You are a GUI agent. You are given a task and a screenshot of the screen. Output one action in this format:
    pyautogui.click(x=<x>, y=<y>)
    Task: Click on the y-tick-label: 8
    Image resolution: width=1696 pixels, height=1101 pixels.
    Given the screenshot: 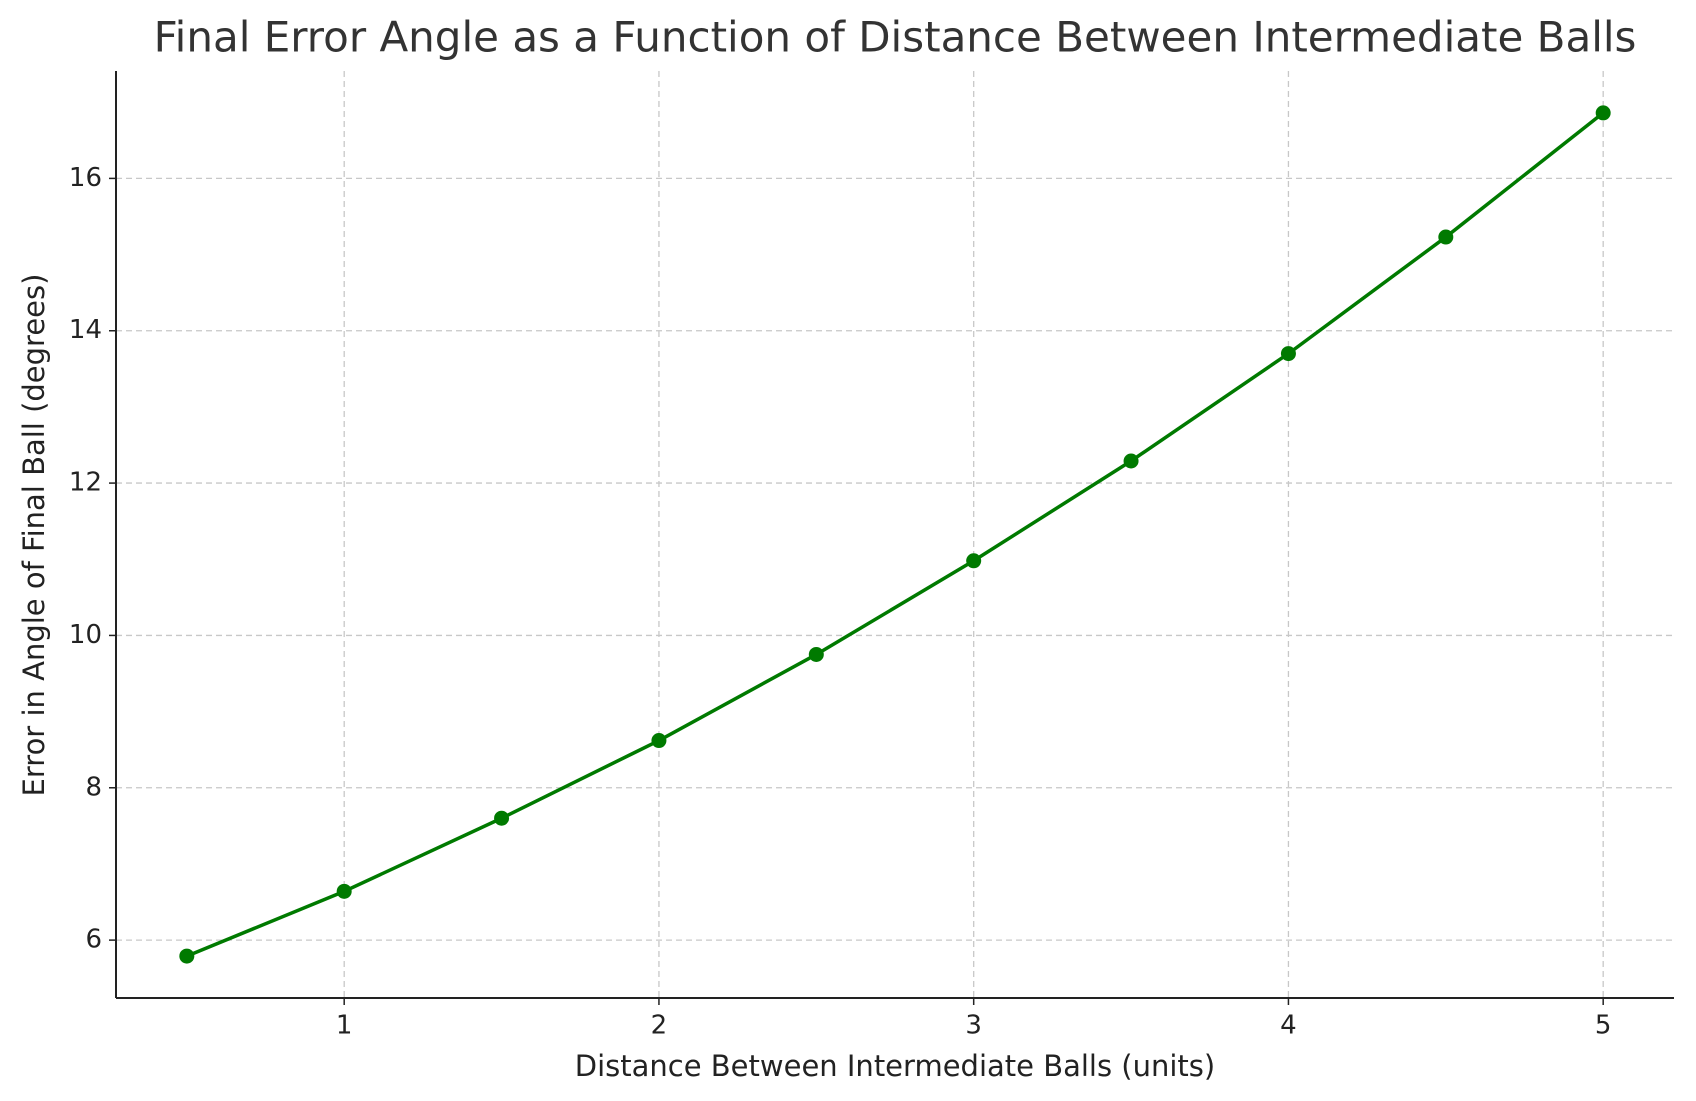 What is the action you would take?
    pyautogui.click(x=93, y=787)
    